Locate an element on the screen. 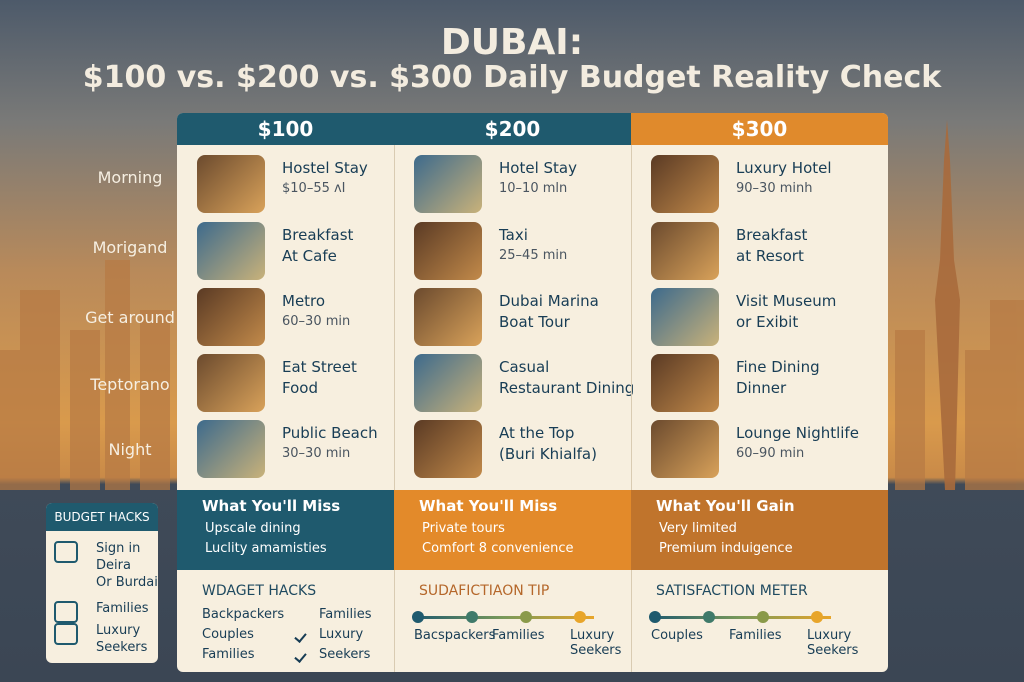  footer-heading: WDAGET HACKS is located at coordinates (259, 591).